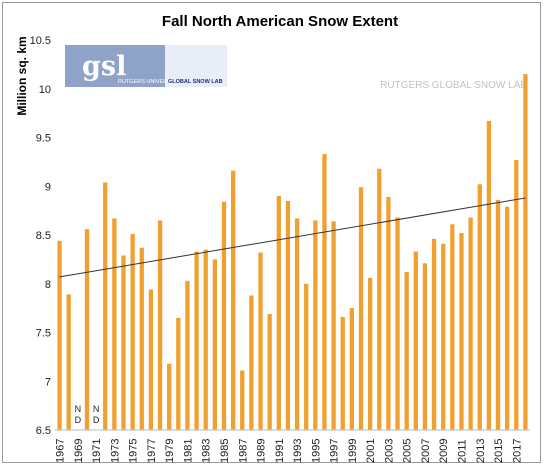  I want to click on x-tick-label: 2017, so click(517, 451).